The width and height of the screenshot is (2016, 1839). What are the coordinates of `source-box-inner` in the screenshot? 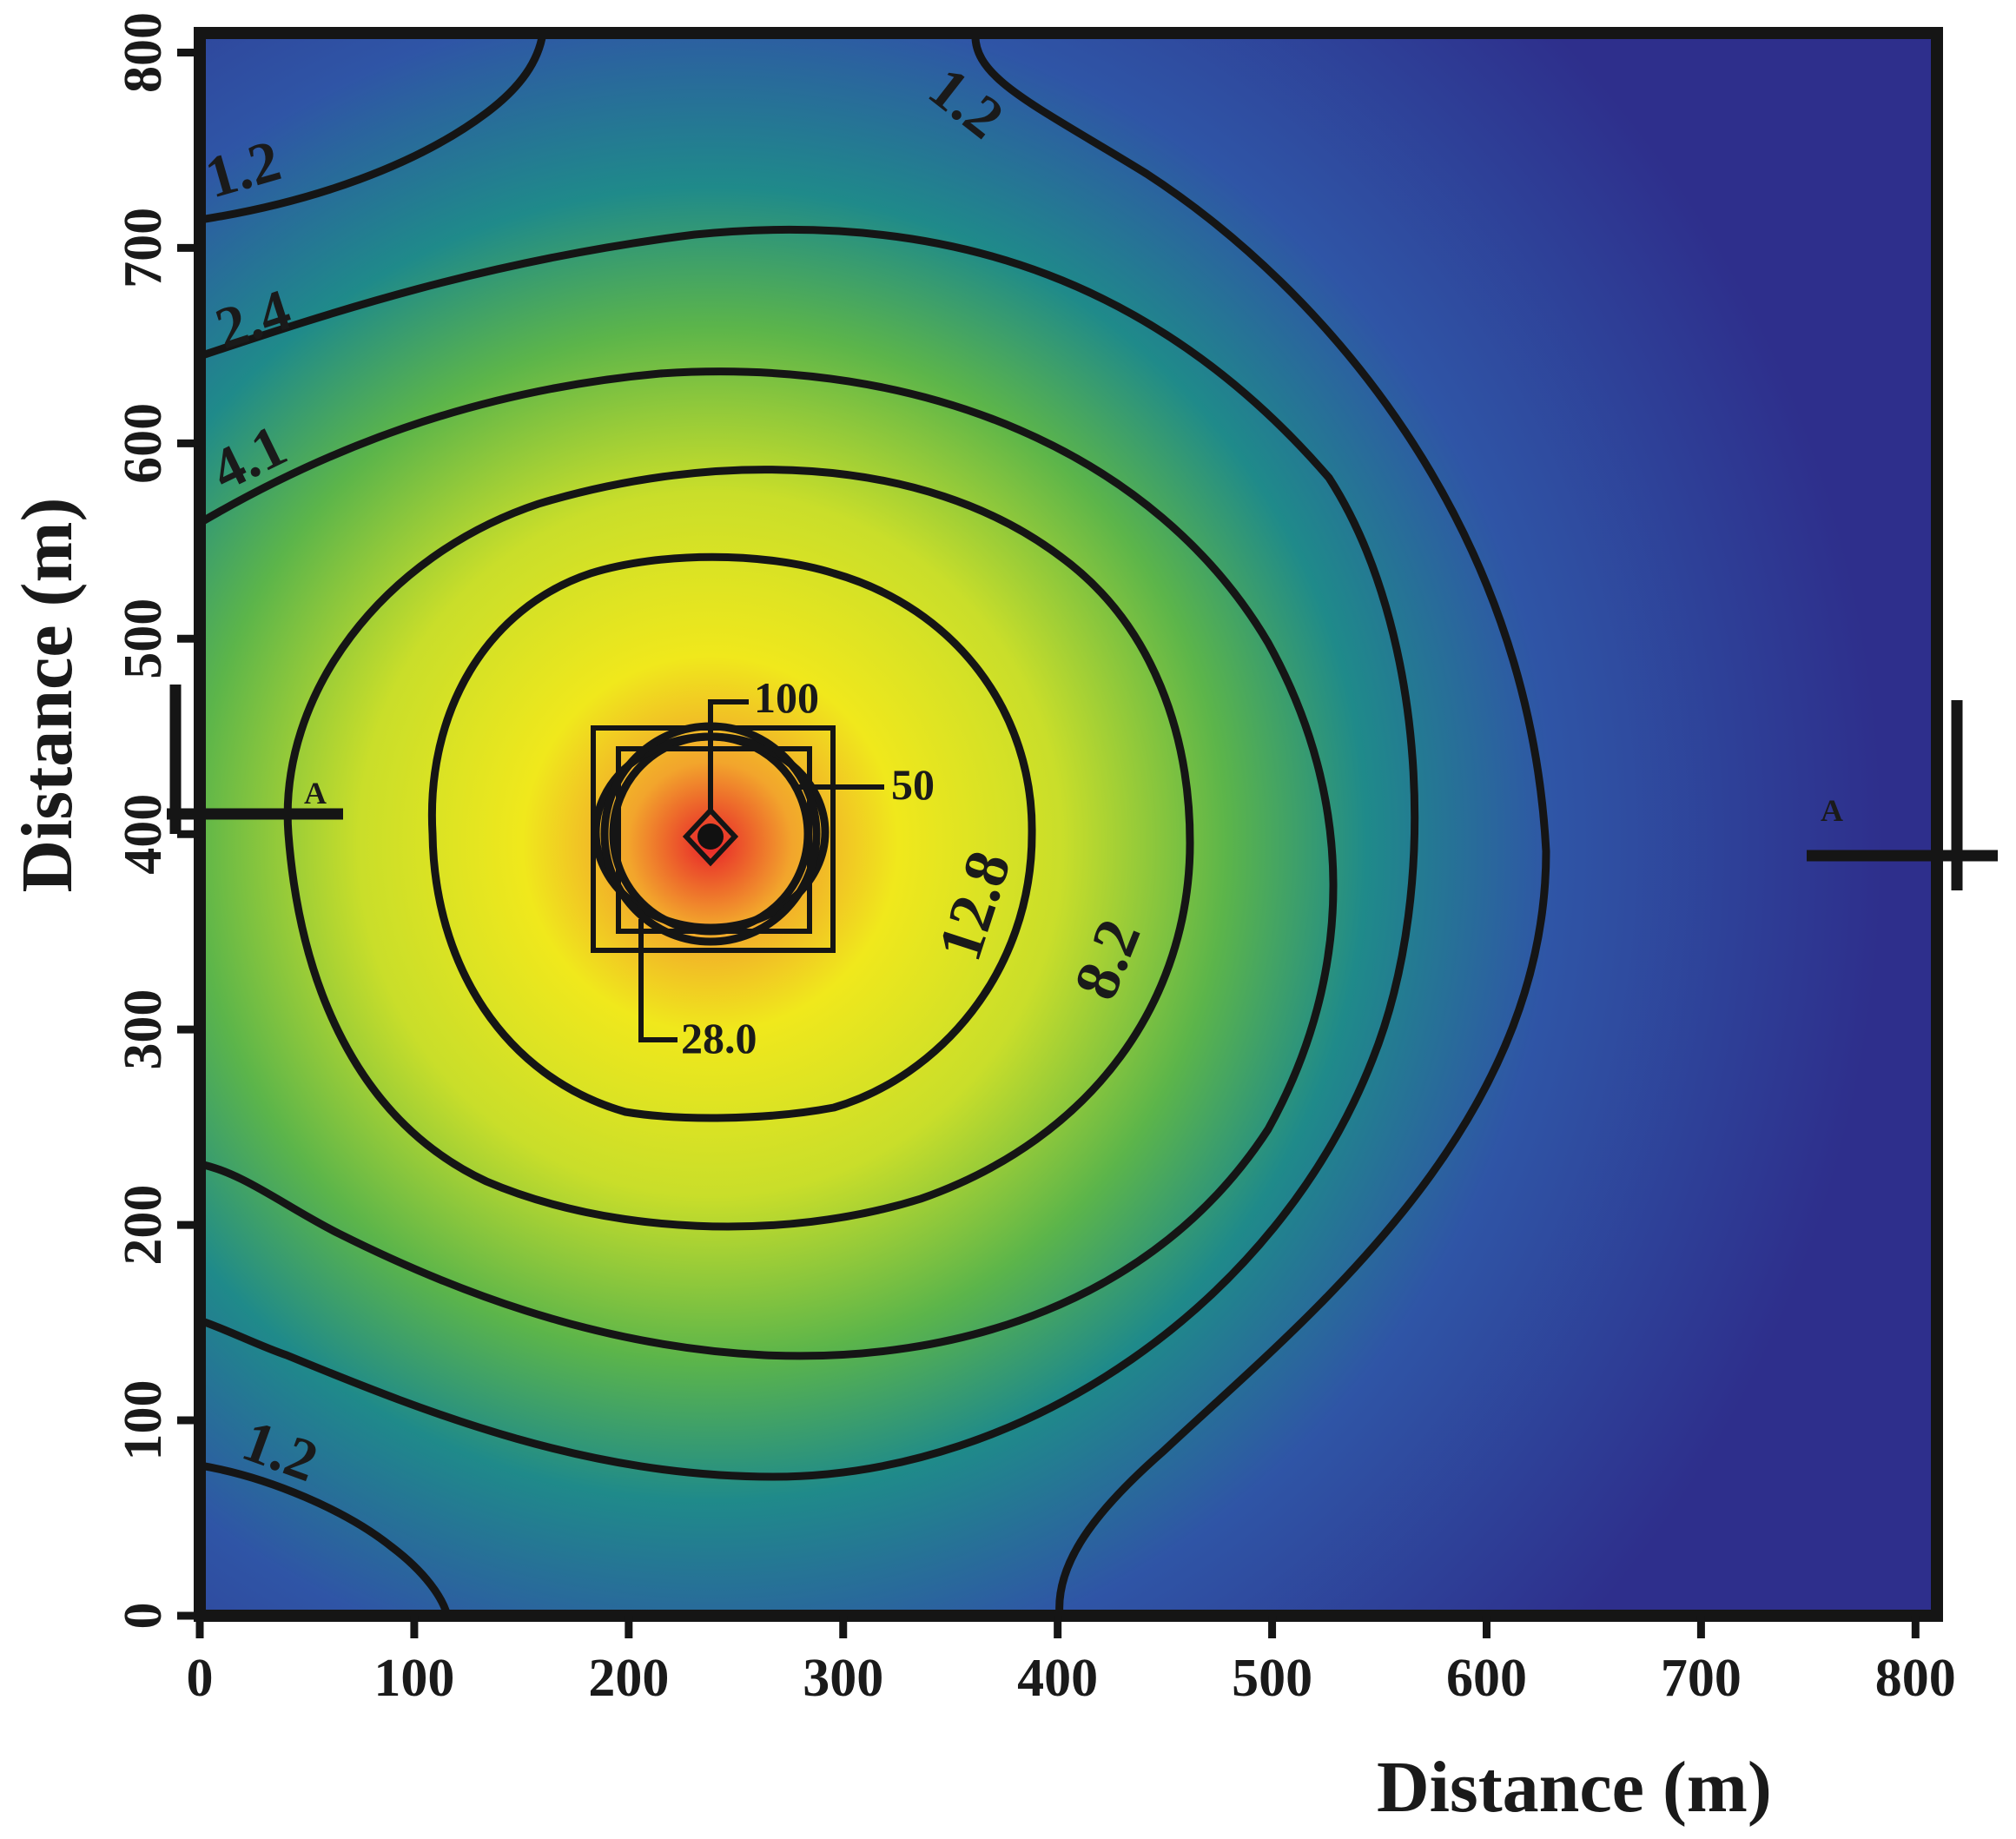 It's located at (714, 840).